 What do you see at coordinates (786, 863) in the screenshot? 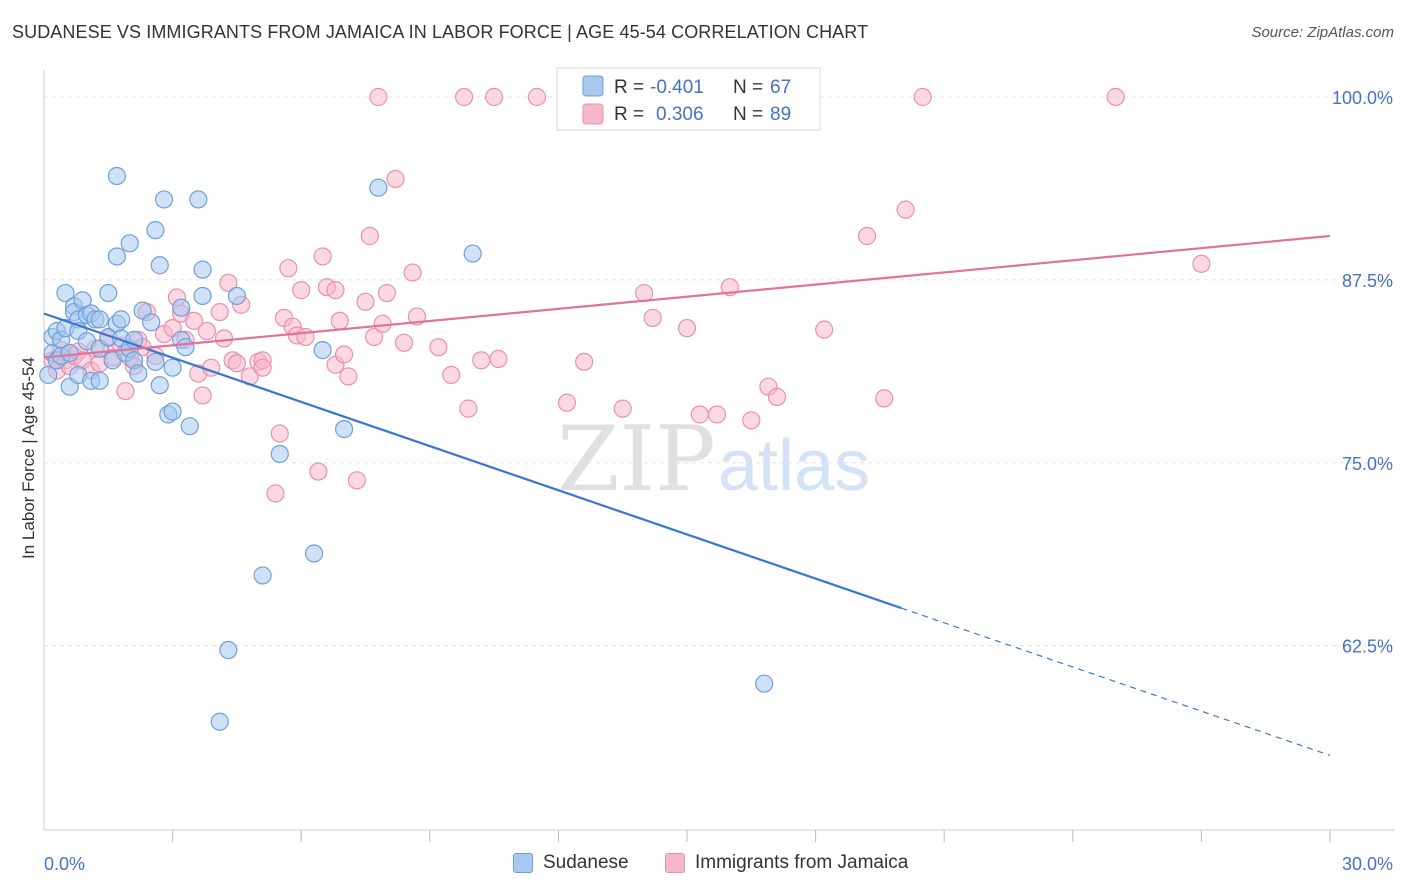
I see `legend-item-jamaica: Immigrants from Jamaica` at bounding box center [786, 863].